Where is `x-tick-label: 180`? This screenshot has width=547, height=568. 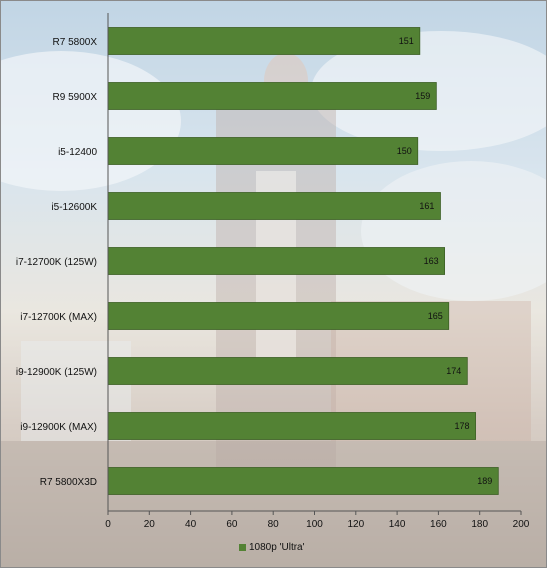
x-tick-label: 180 is located at coordinates (479, 524).